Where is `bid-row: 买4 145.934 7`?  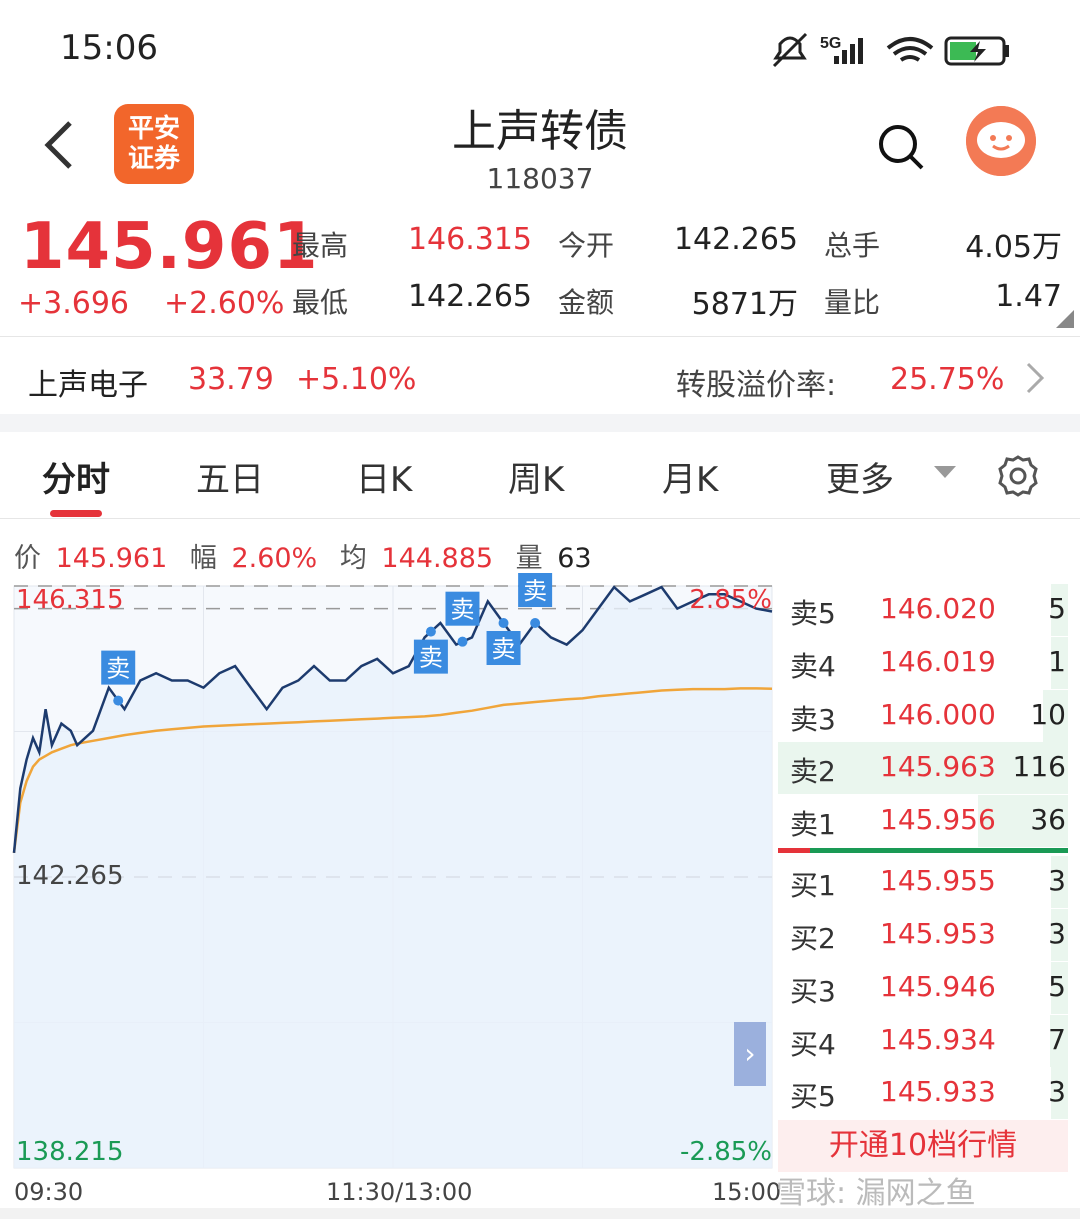 bid-row: 买4 145.934 7 is located at coordinates (923, 1041).